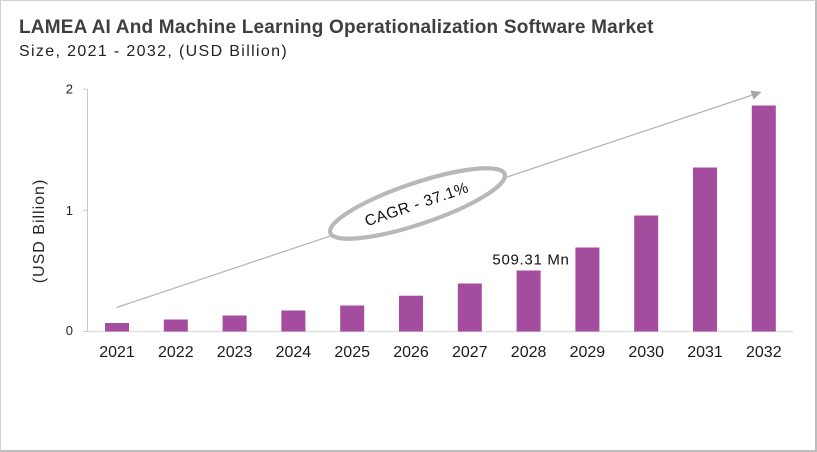 This screenshot has width=817, height=452. What do you see at coordinates (69, 89) in the screenshot?
I see `svg-text: 2` at bounding box center [69, 89].